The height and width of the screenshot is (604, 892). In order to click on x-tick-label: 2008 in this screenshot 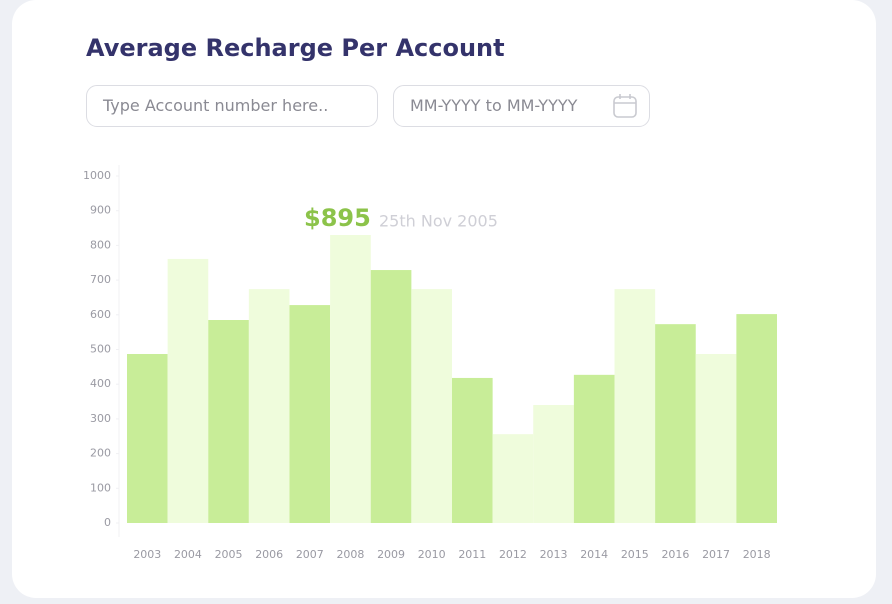, I will do `click(350, 554)`.